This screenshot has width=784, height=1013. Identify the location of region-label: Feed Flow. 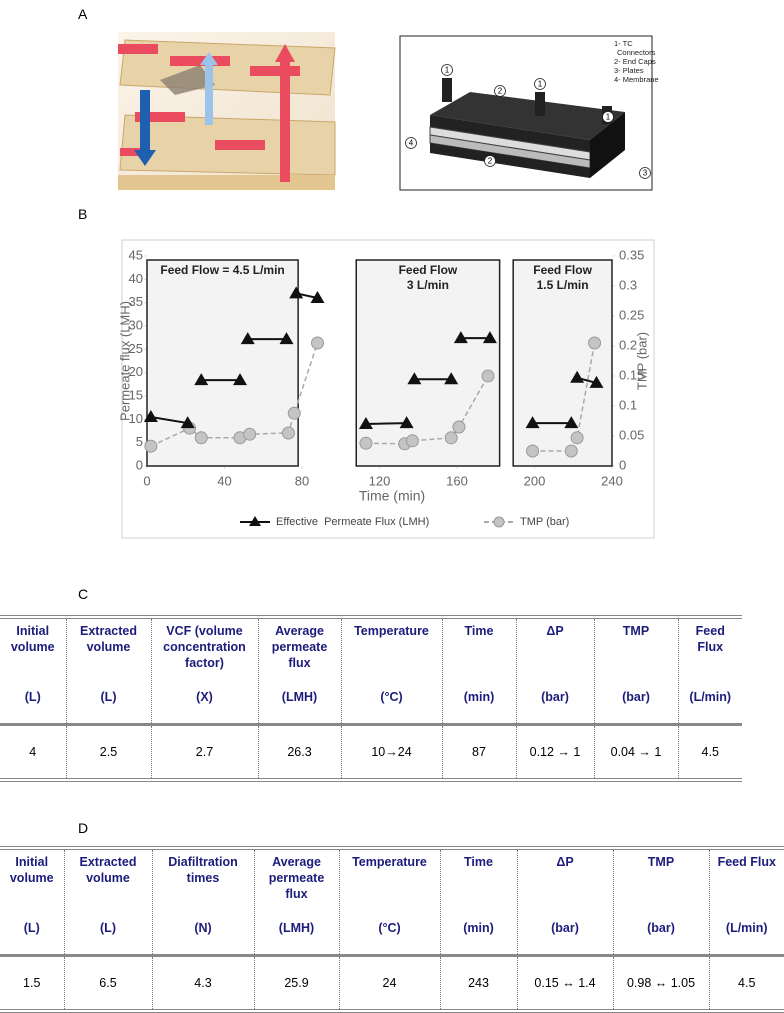
(562, 270).